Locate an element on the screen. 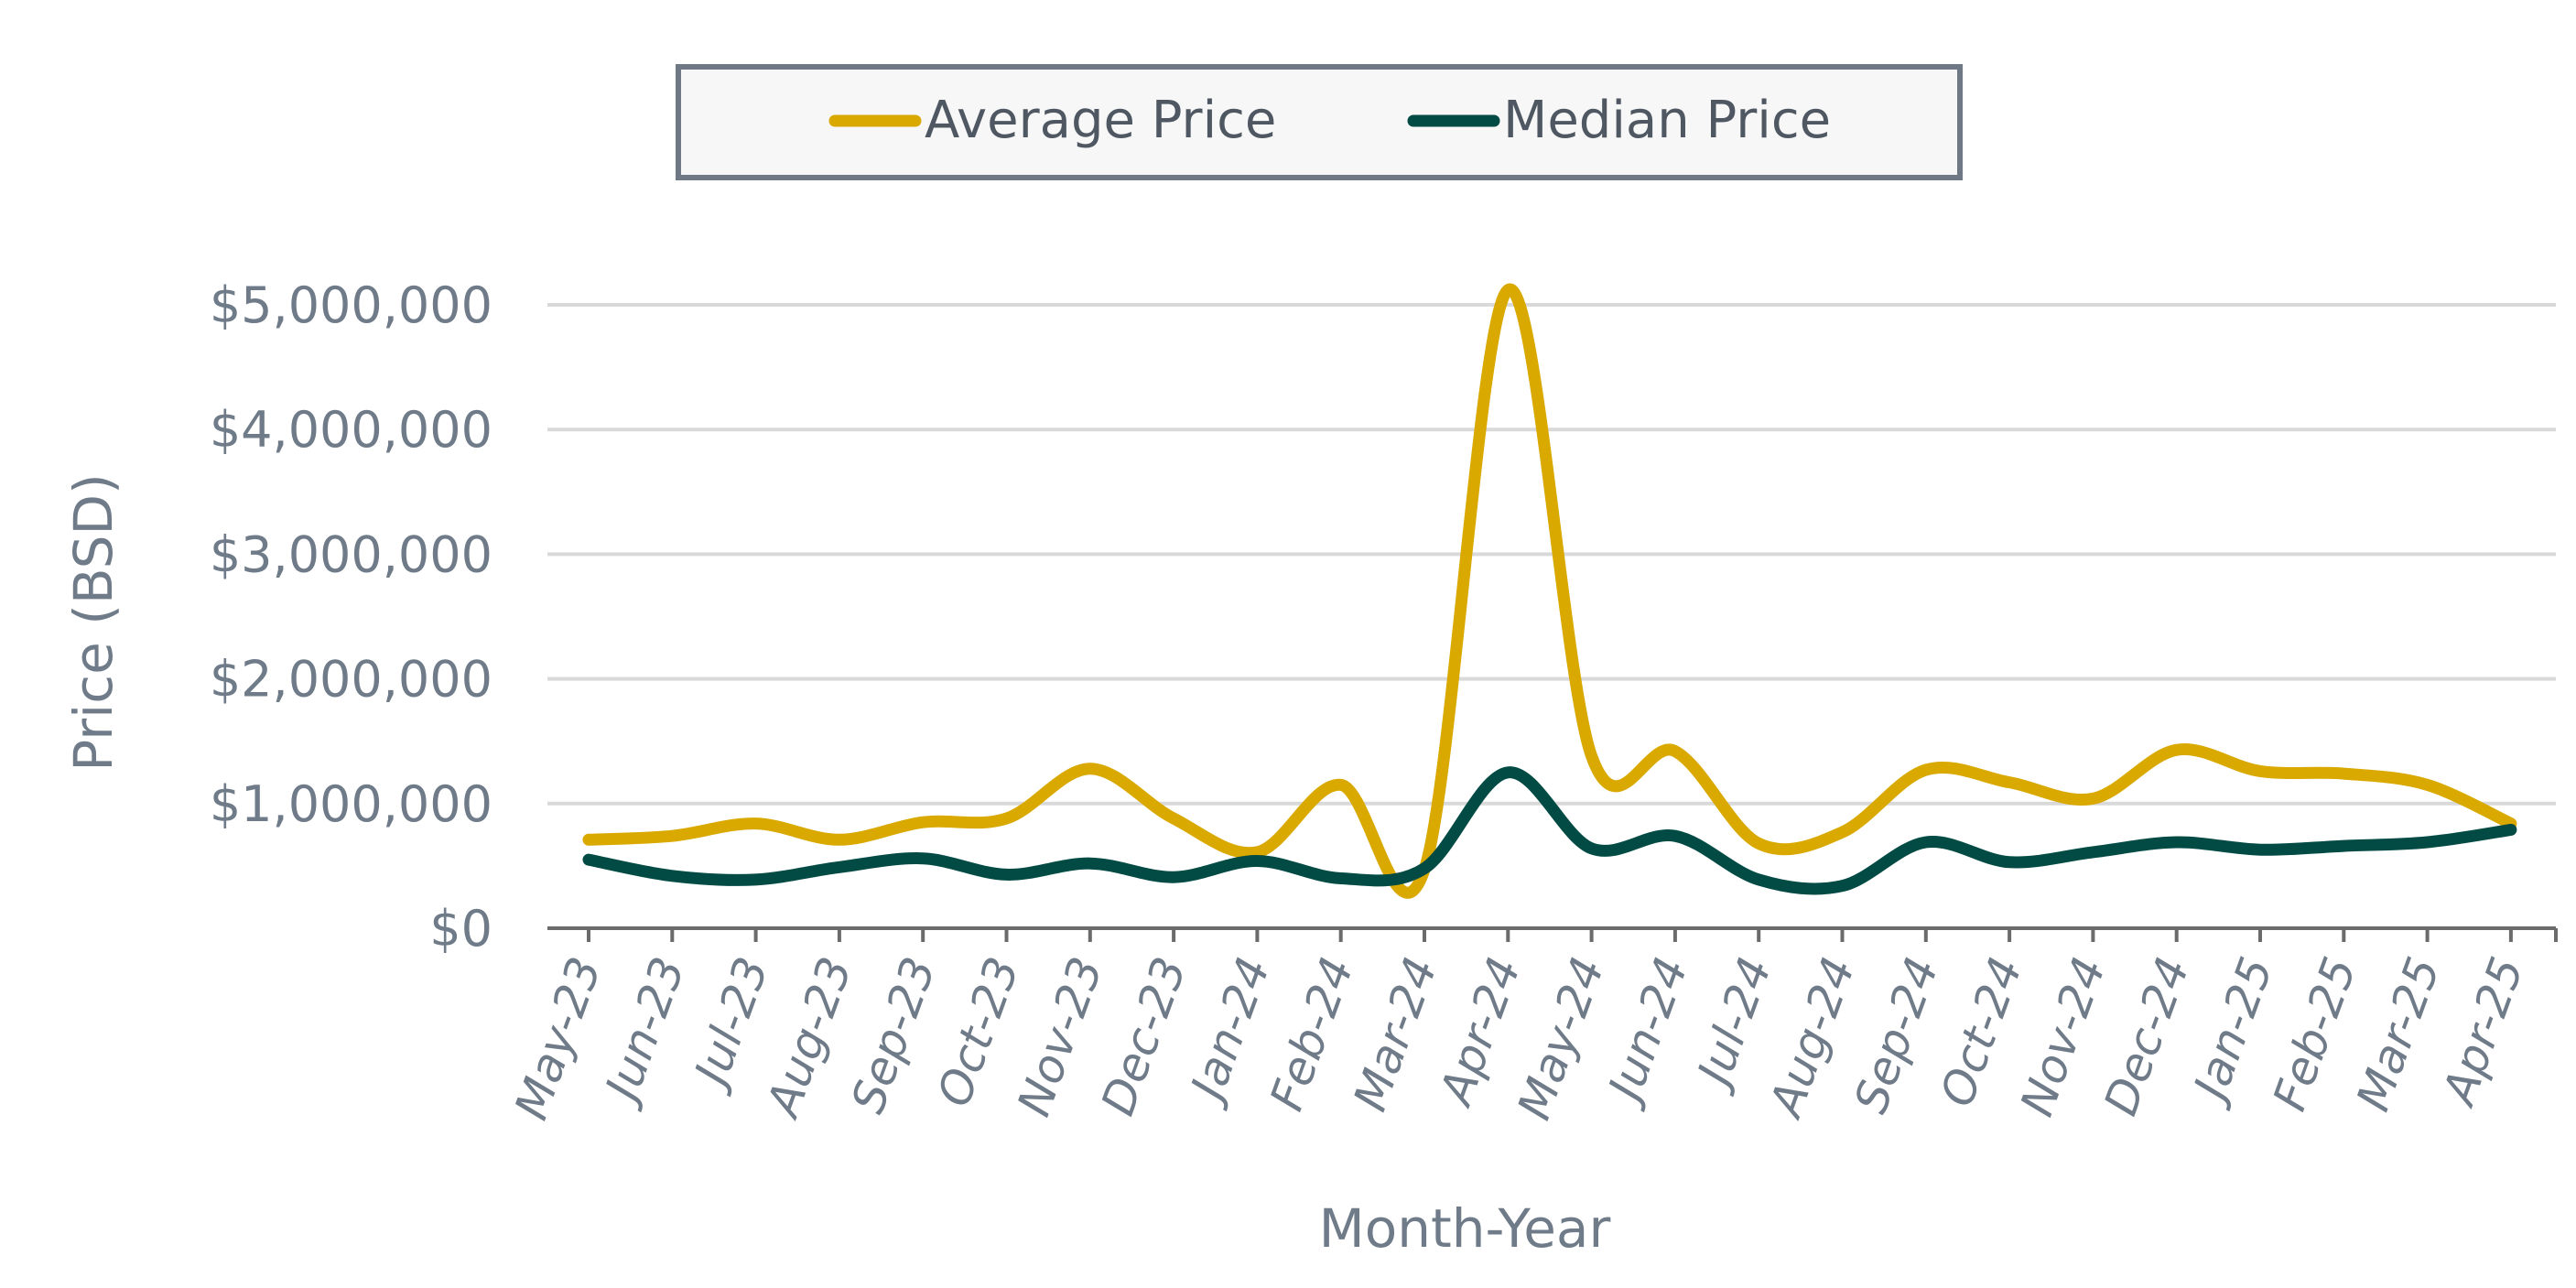  y-tick-label: $3,000,000 is located at coordinates (351, 554).